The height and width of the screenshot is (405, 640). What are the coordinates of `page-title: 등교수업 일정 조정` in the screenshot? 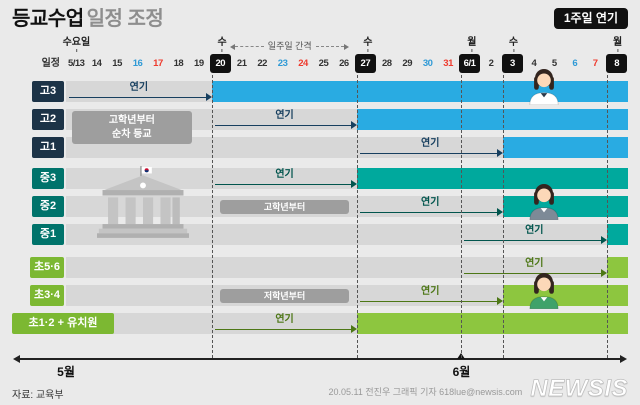 It's located at (88, 19).